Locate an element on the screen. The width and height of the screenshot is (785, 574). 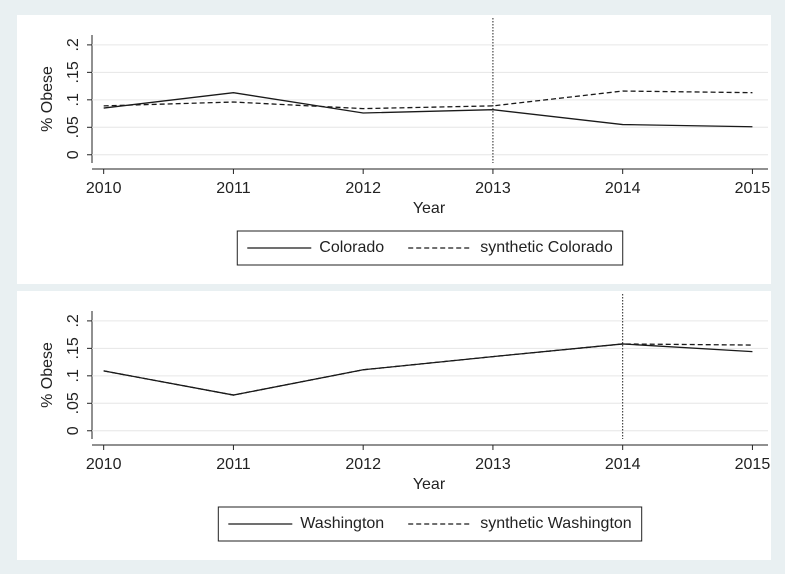
legend-label: Washington is located at coordinates (342, 523).